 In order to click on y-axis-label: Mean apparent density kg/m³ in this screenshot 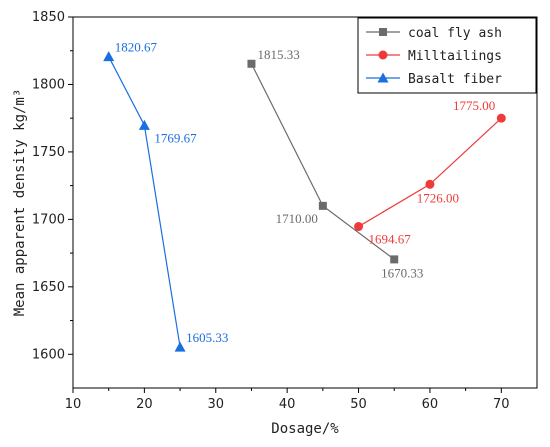, I will do `click(20, 203)`.